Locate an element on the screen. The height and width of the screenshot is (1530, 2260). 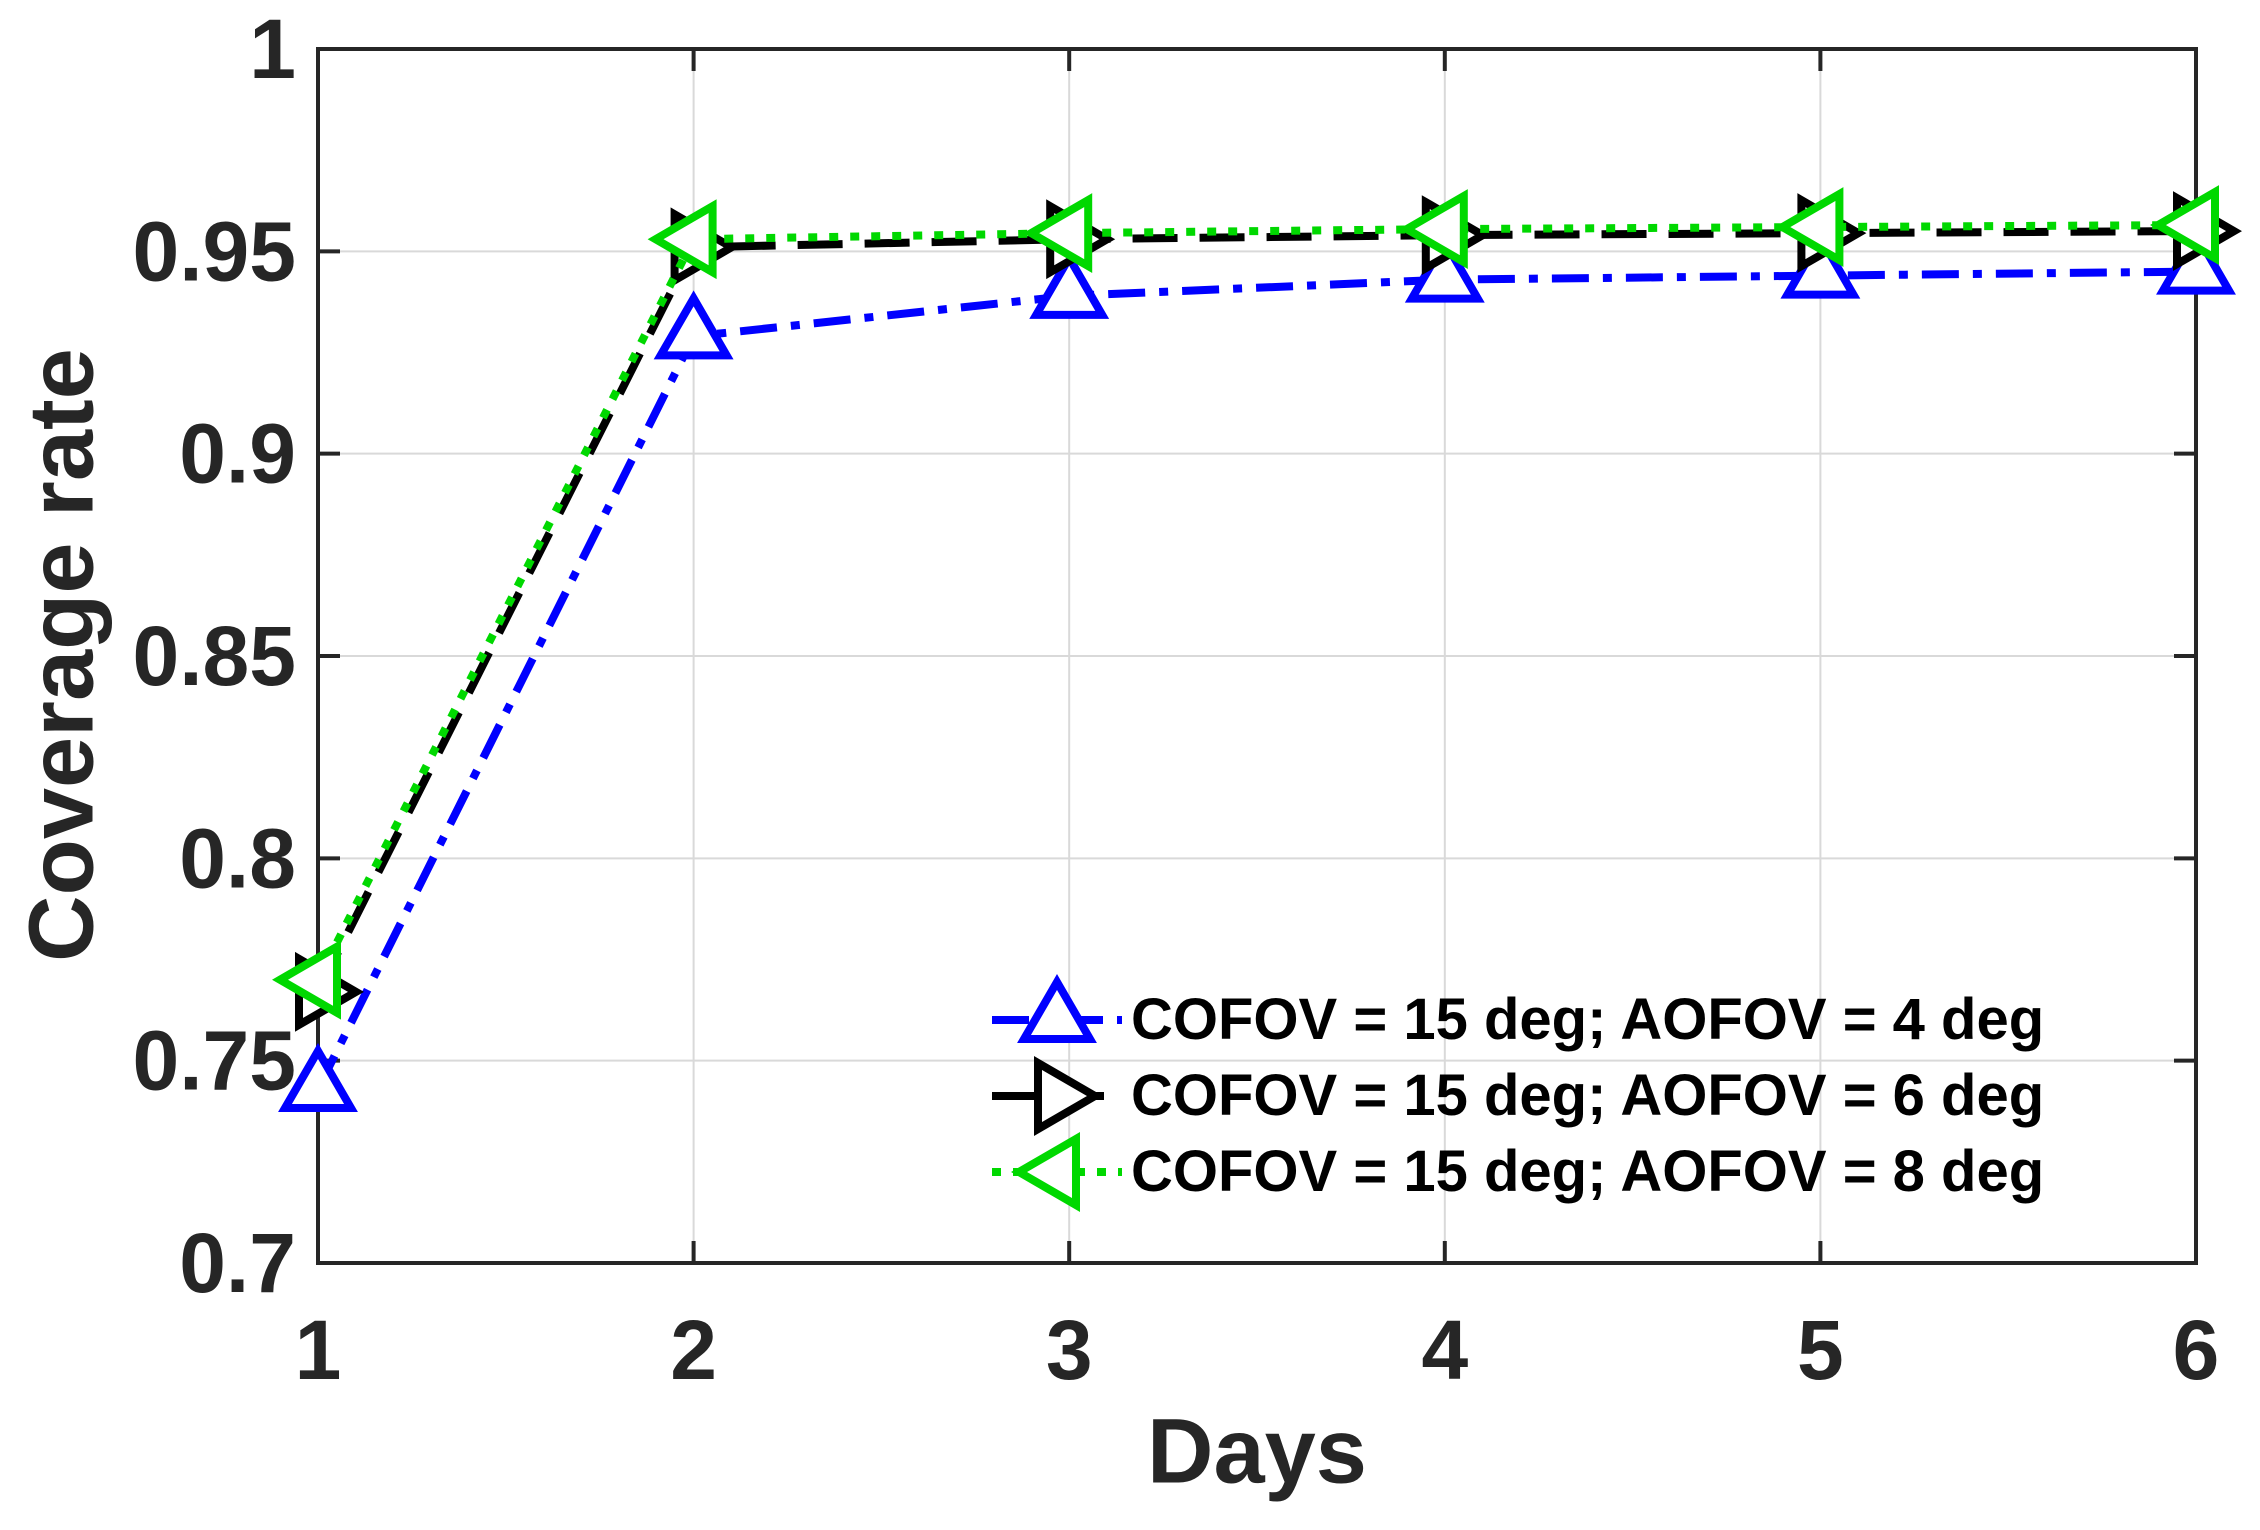
legend-label: COFOV = 15 deg; AOFOV = 4 deg is located at coordinates (1588, 1019).